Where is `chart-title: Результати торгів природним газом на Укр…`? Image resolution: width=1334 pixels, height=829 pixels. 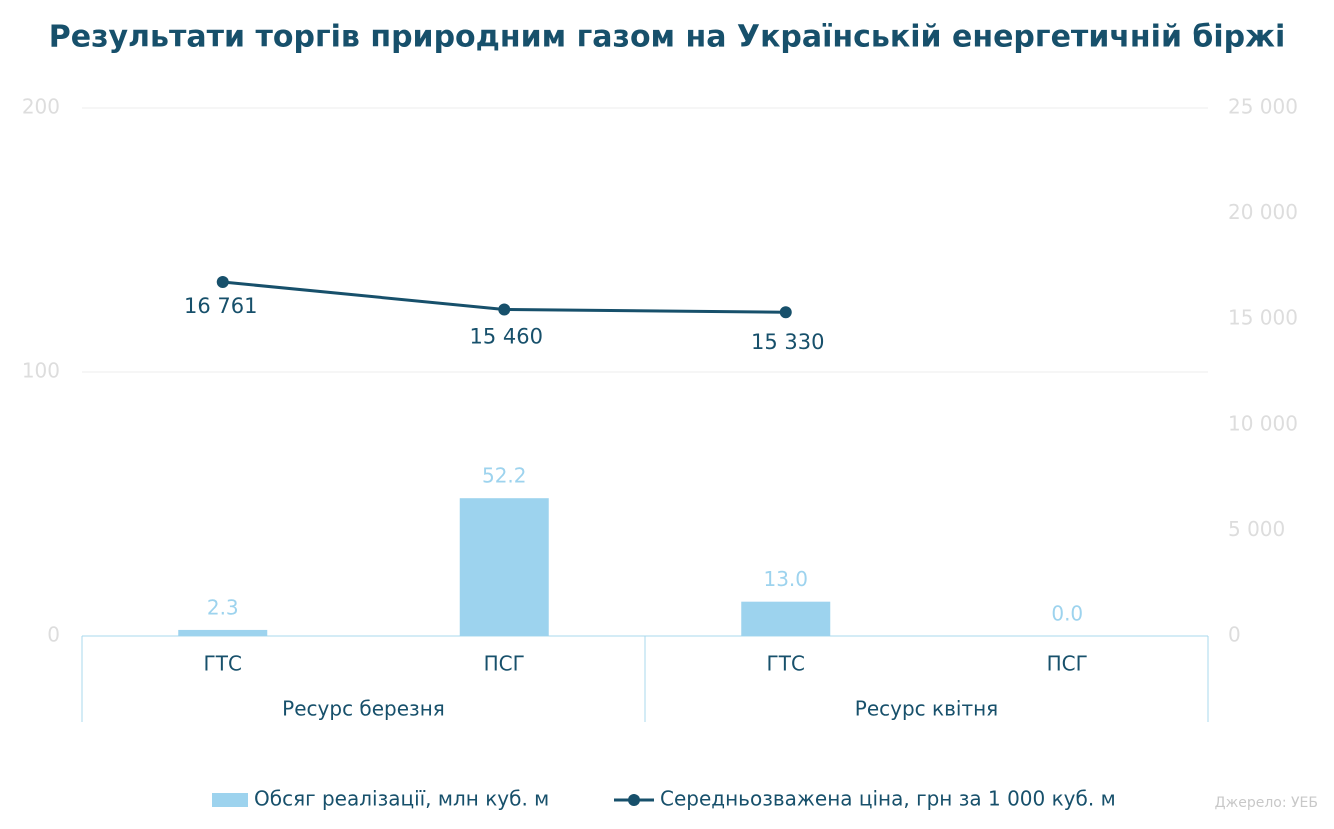
chart-title: Результати торгів природним газом на Укр… is located at coordinates (667, 37).